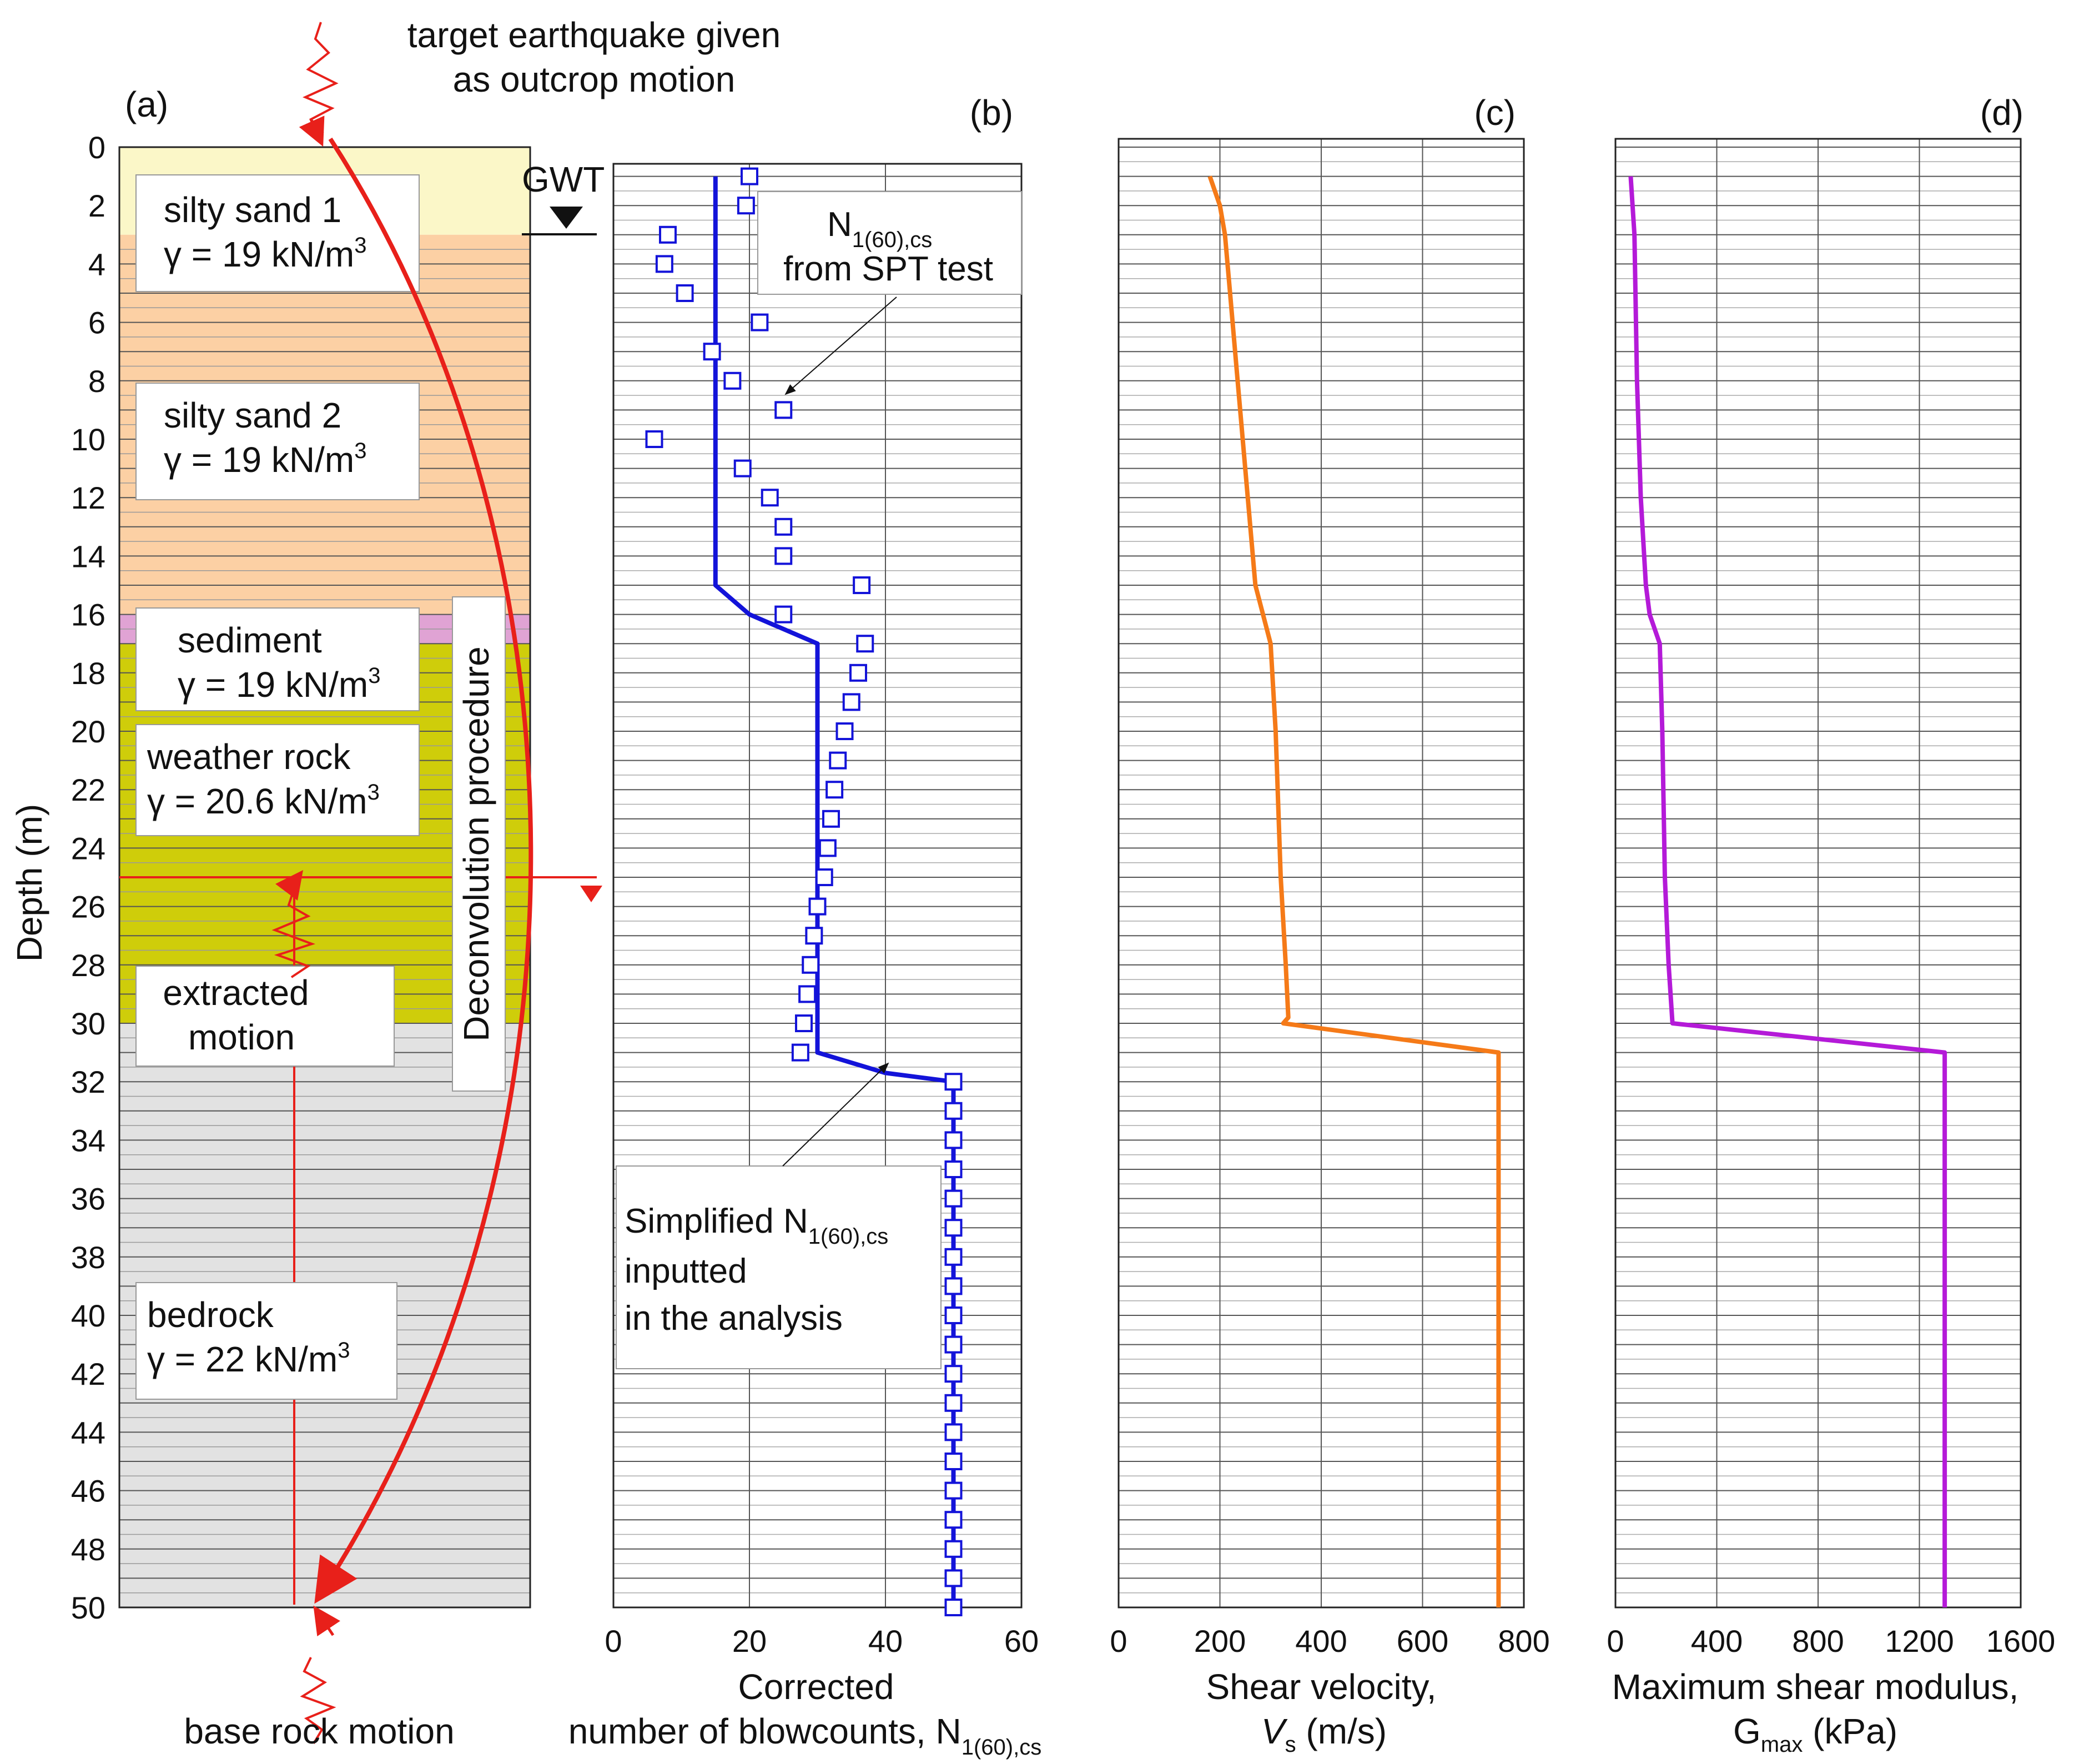 This screenshot has width=2079, height=1764. I want to click on simp-annotation-arrow, so click(835, 1114).